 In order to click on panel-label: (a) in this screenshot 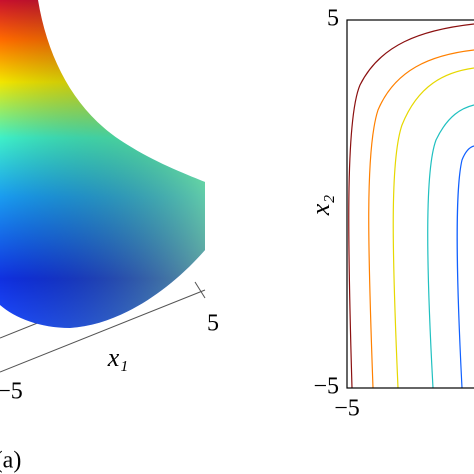, I will do `click(10, 461)`.